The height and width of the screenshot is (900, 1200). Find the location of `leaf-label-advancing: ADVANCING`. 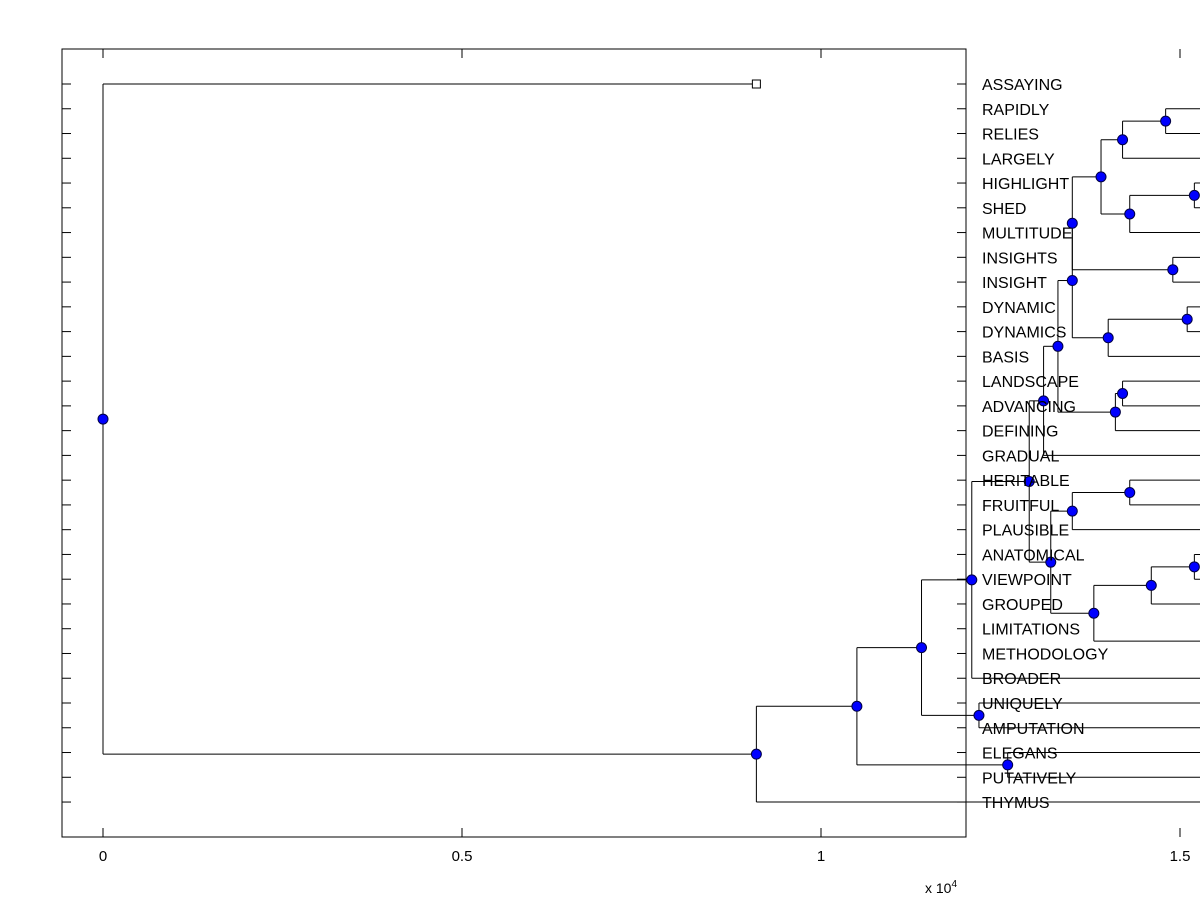

leaf-label-advancing: ADVANCING is located at coordinates (1029, 407).